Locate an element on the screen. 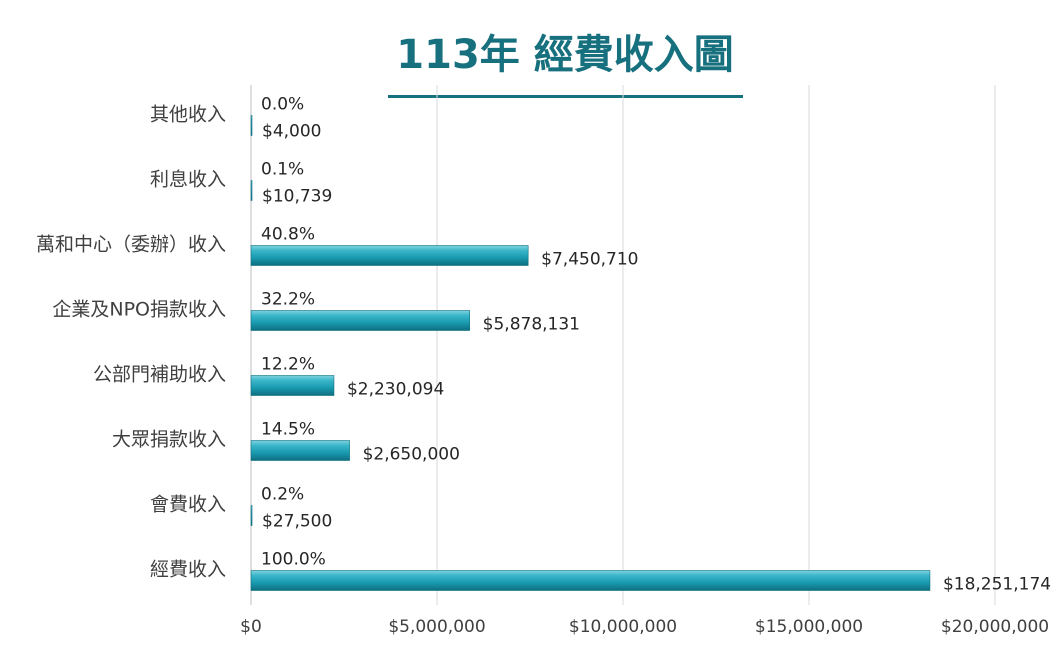 This screenshot has width=1063, height=662. category-label: 其他收入 is located at coordinates (188, 115).